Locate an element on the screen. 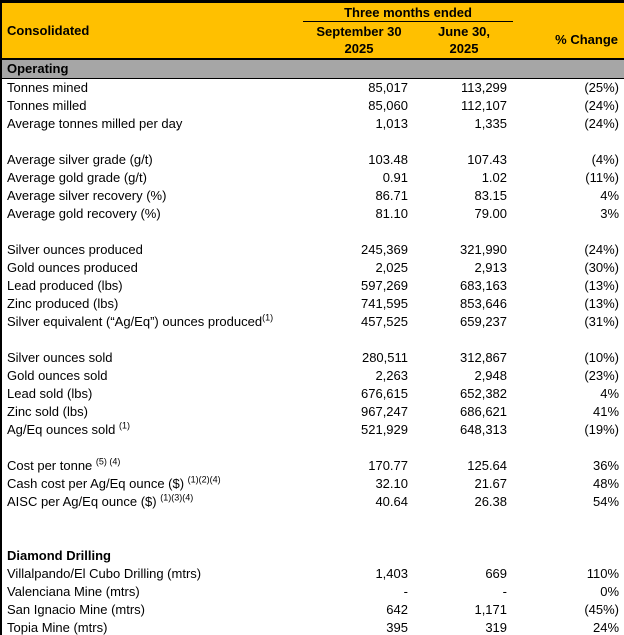 Image resolution: width=624 pixels, height=635 pixels. row-label-text: Valenciana Mine (mtrs) is located at coordinates (73, 591).